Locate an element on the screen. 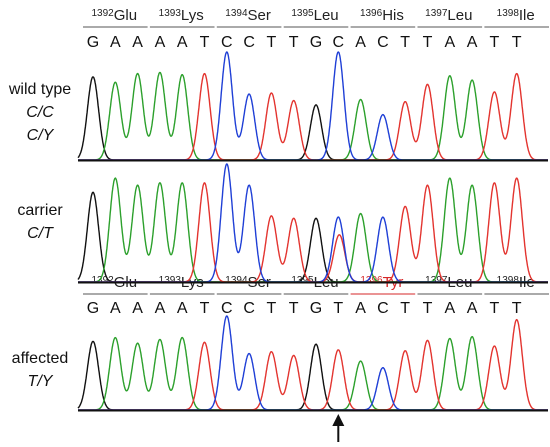  genotype-label: C/T is located at coordinates (40, 233).